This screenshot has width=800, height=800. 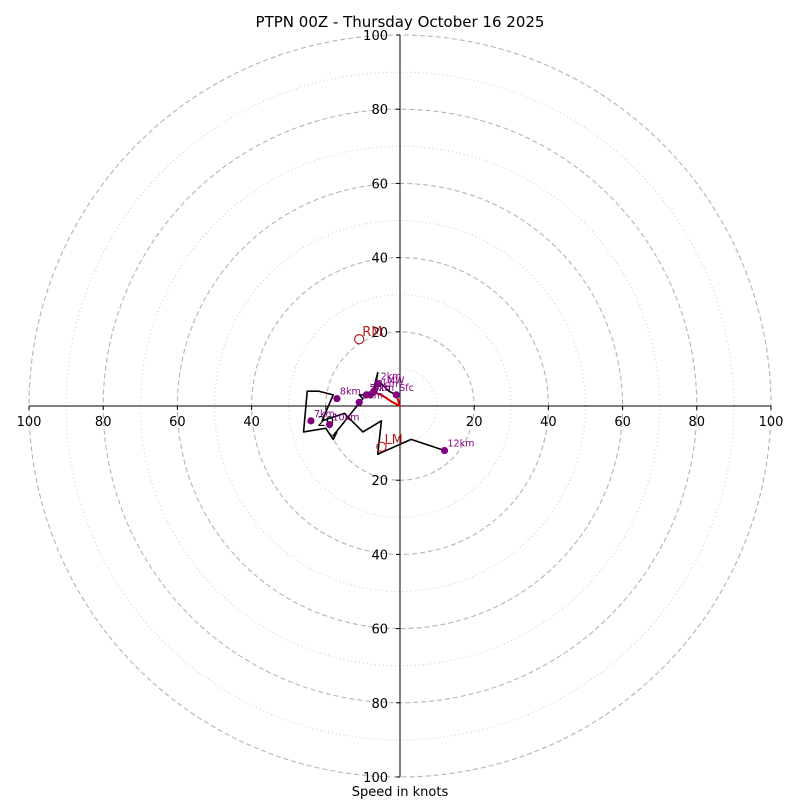 What do you see at coordinates (406, 388) in the screenshot?
I see `height-marker-label: Sfc` at bounding box center [406, 388].